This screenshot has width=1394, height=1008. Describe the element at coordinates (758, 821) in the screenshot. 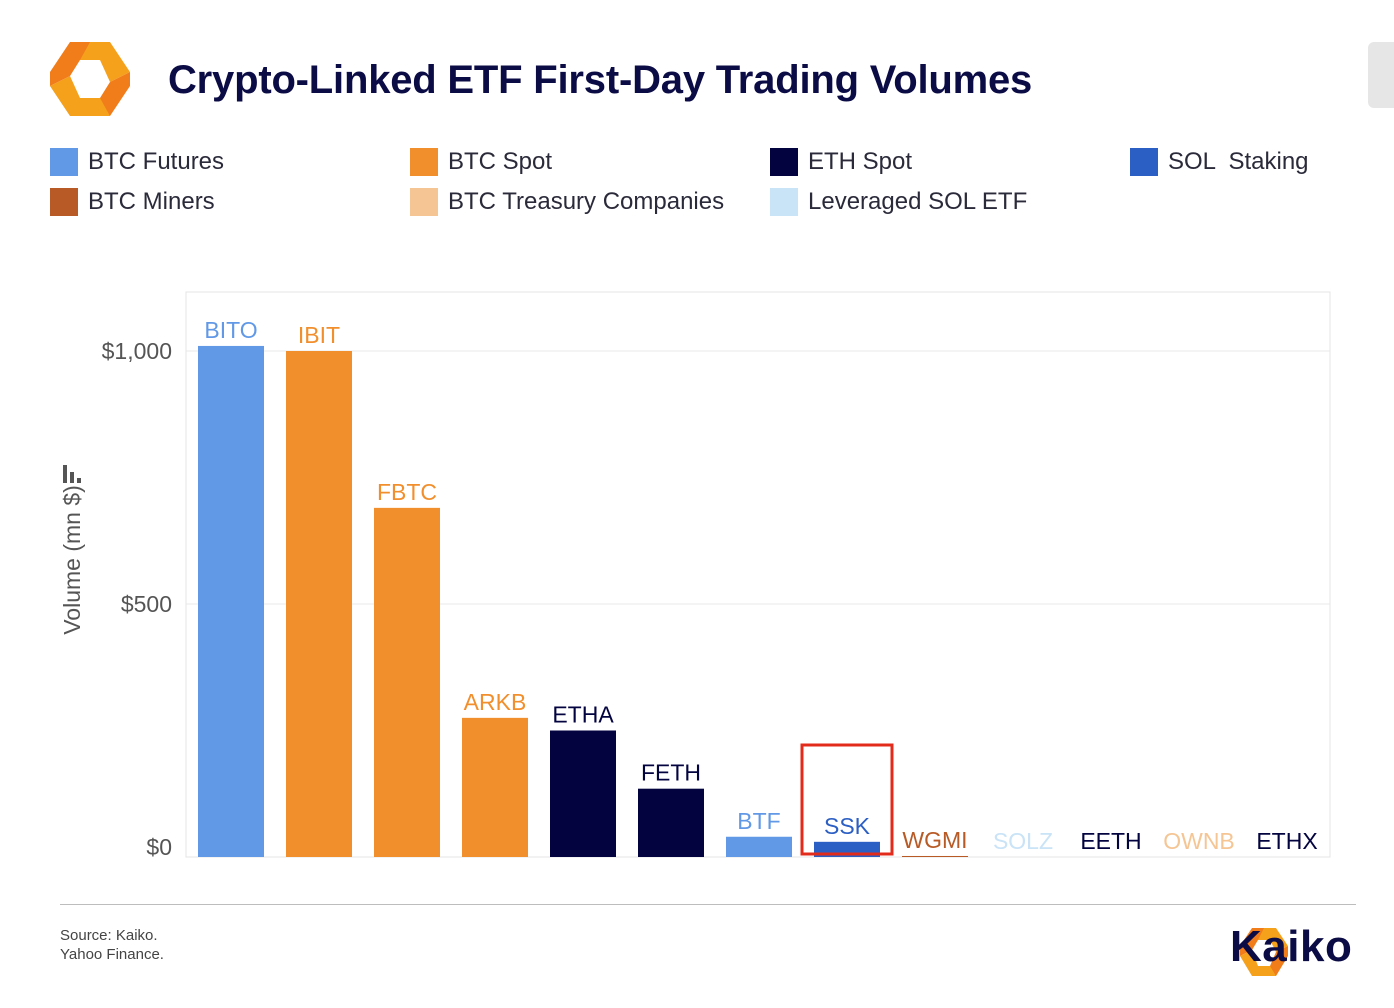

I see `bar-label: BTF` at that location.